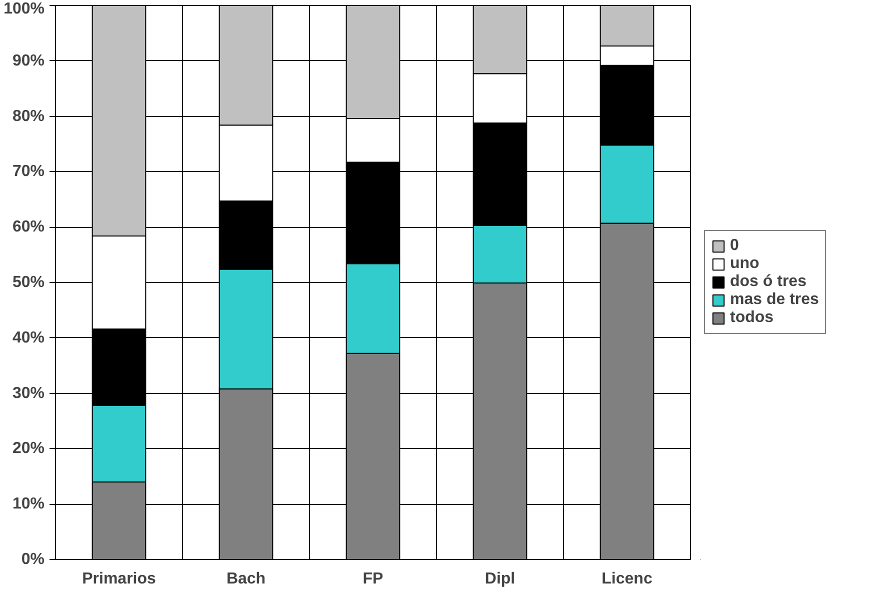 The height and width of the screenshot is (593, 894). Describe the element at coordinates (28, 116) in the screenshot. I see `y-tick-label: 80%` at that location.